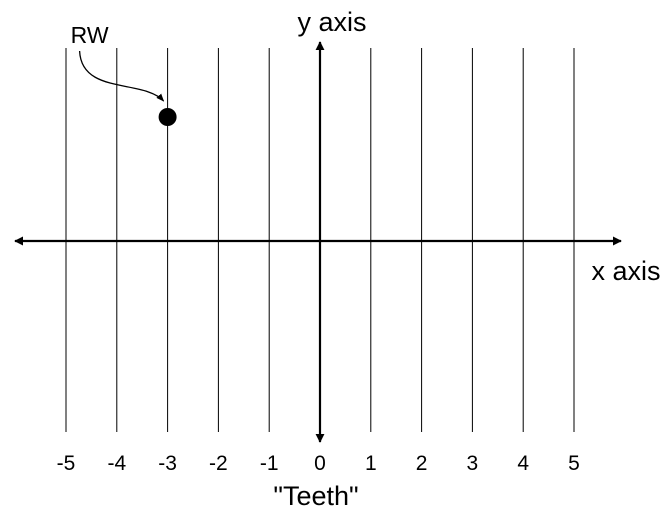 The width and height of the screenshot is (670, 514). I want to click on point-annotation-label: RW, so click(90, 35).